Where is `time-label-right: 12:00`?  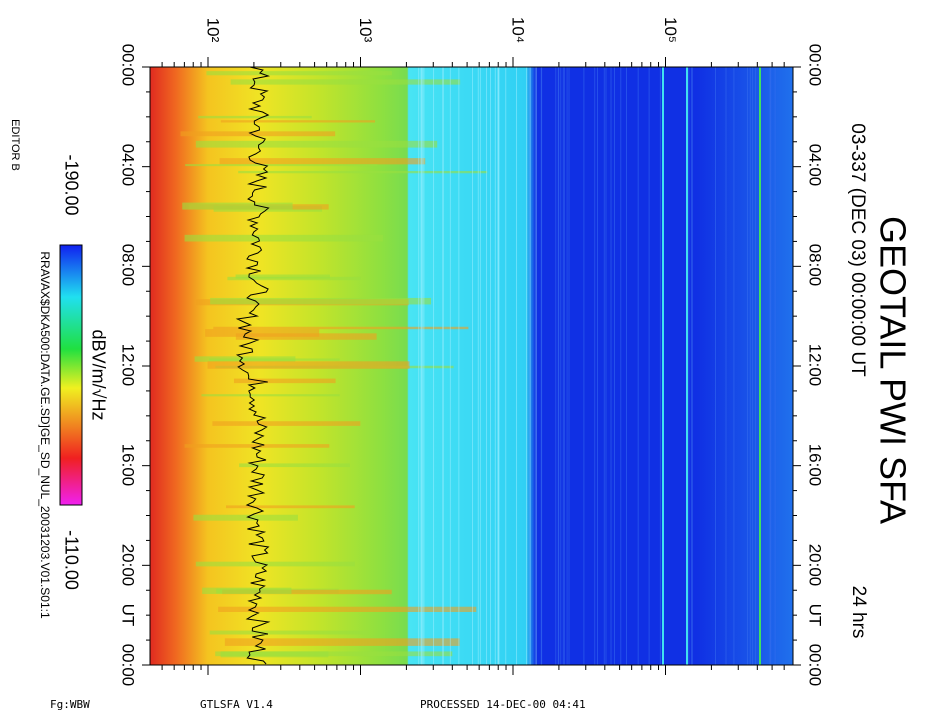
time-label-right: 12:00 is located at coordinates (815, 365).